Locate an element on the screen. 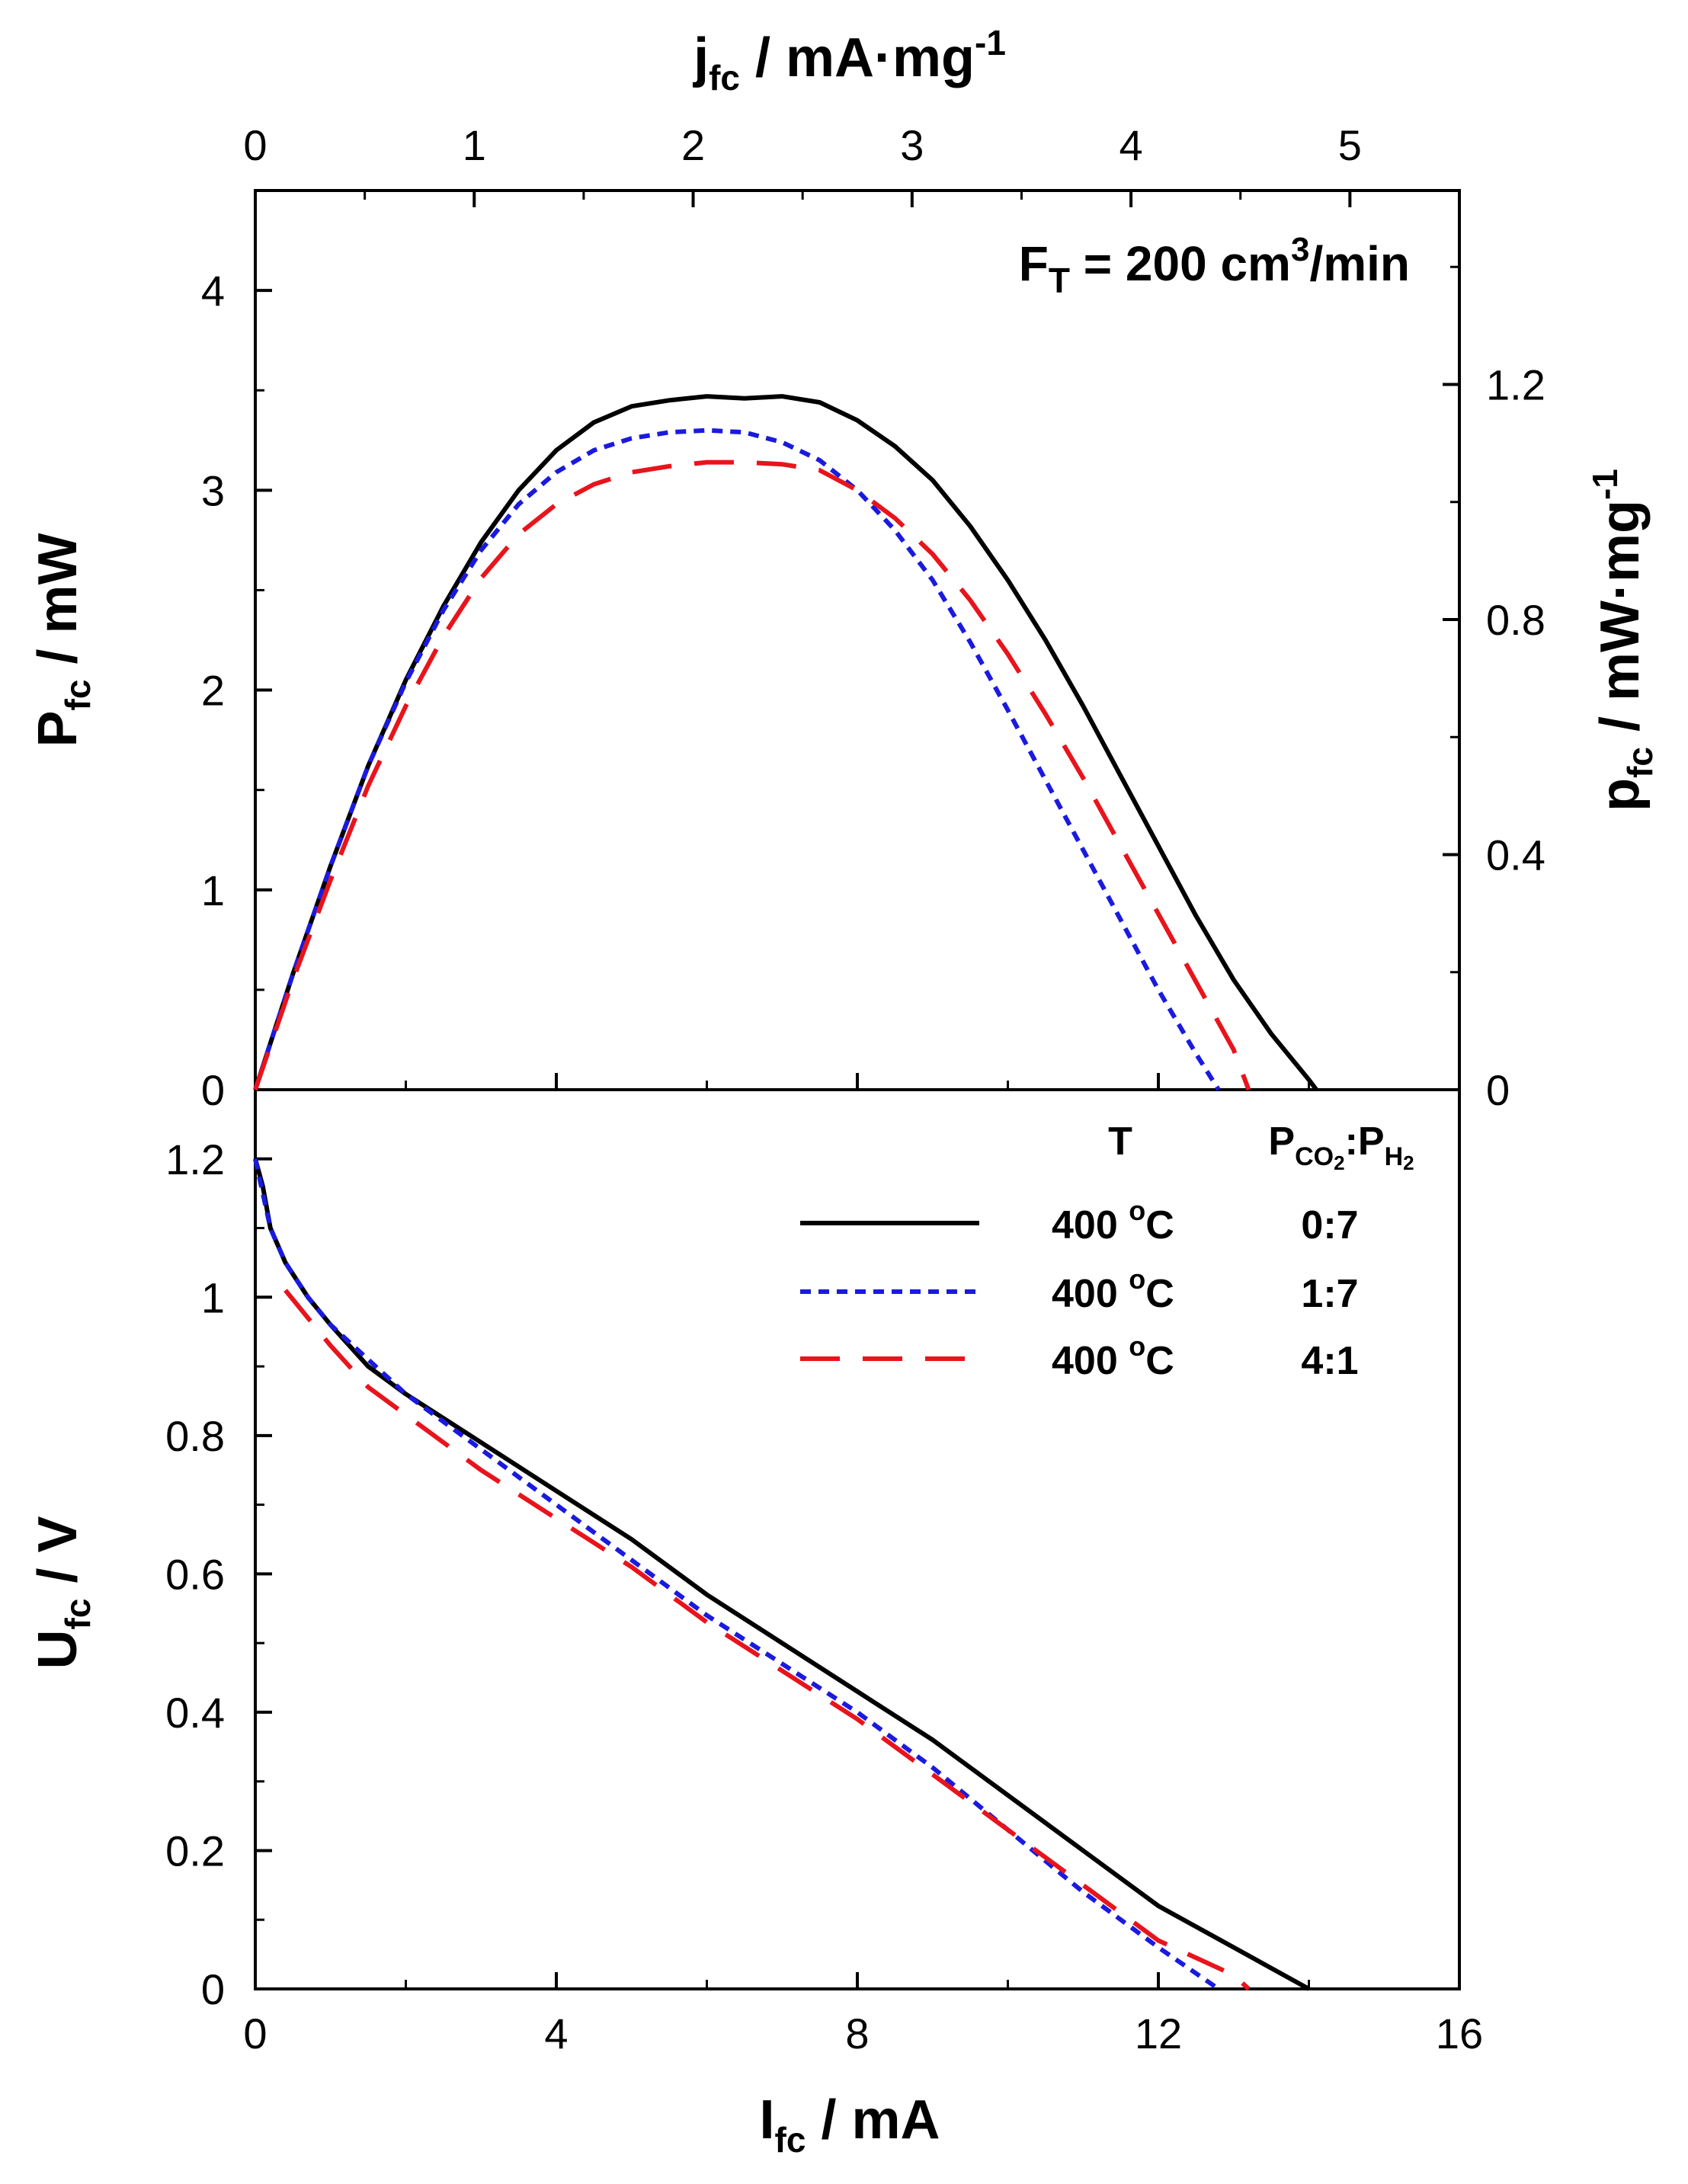  bottom-y-tick-label: 0 is located at coordinates (213, 1989).